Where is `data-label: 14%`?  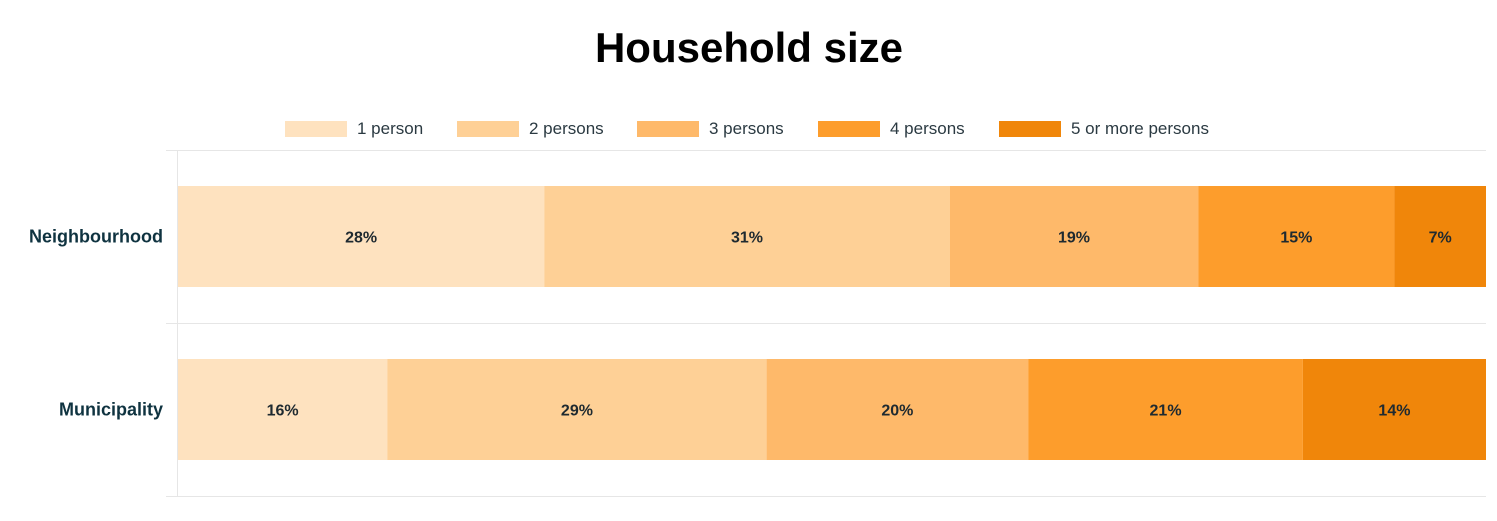
data-label: 14% is located at coordinates (1394, 411).